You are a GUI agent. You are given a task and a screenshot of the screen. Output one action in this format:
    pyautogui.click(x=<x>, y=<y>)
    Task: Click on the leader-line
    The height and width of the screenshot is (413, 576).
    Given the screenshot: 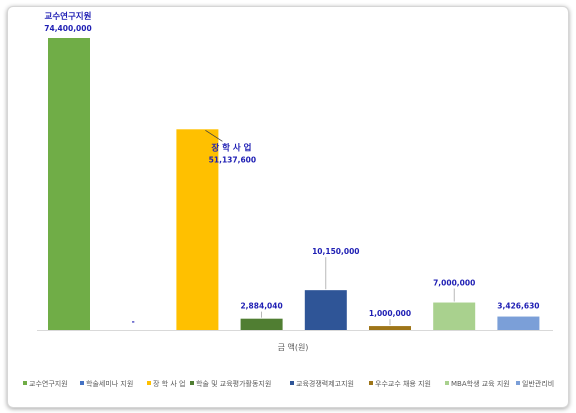 What is the action you would take?
    pyautogui.click(x=214, y=135)
    